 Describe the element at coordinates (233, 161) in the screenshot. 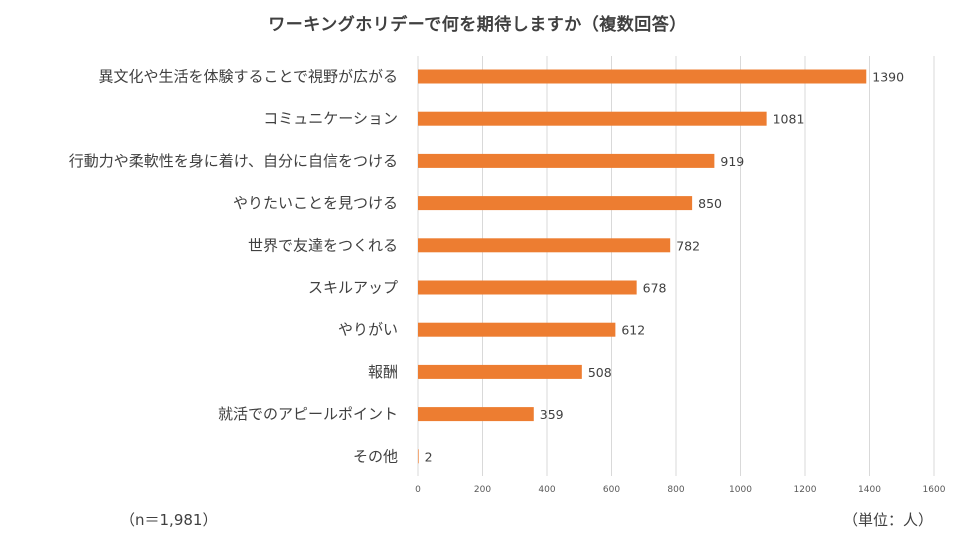

I see `category-label: 行動力や柔軟性を身に着け、自分に自信をつける` at that location.